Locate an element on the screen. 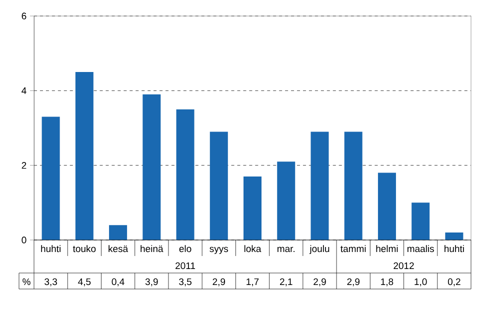 This screenshot has width=493, height=336. x-tick-label: touko is located at coordinates (84, 248).